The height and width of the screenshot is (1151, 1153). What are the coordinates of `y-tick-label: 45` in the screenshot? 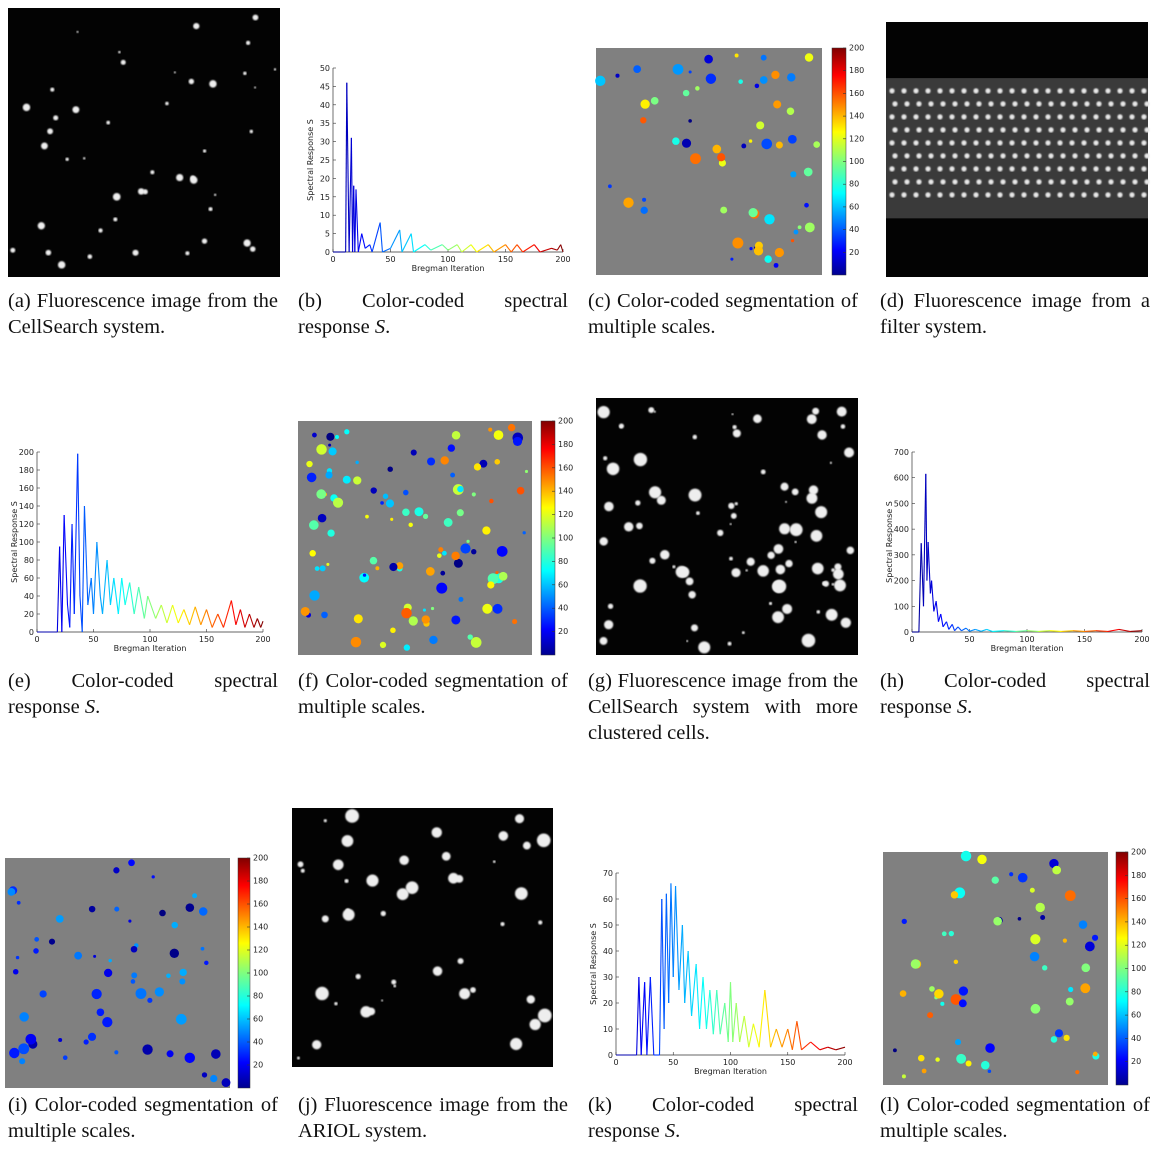 It's located at (325, 86).